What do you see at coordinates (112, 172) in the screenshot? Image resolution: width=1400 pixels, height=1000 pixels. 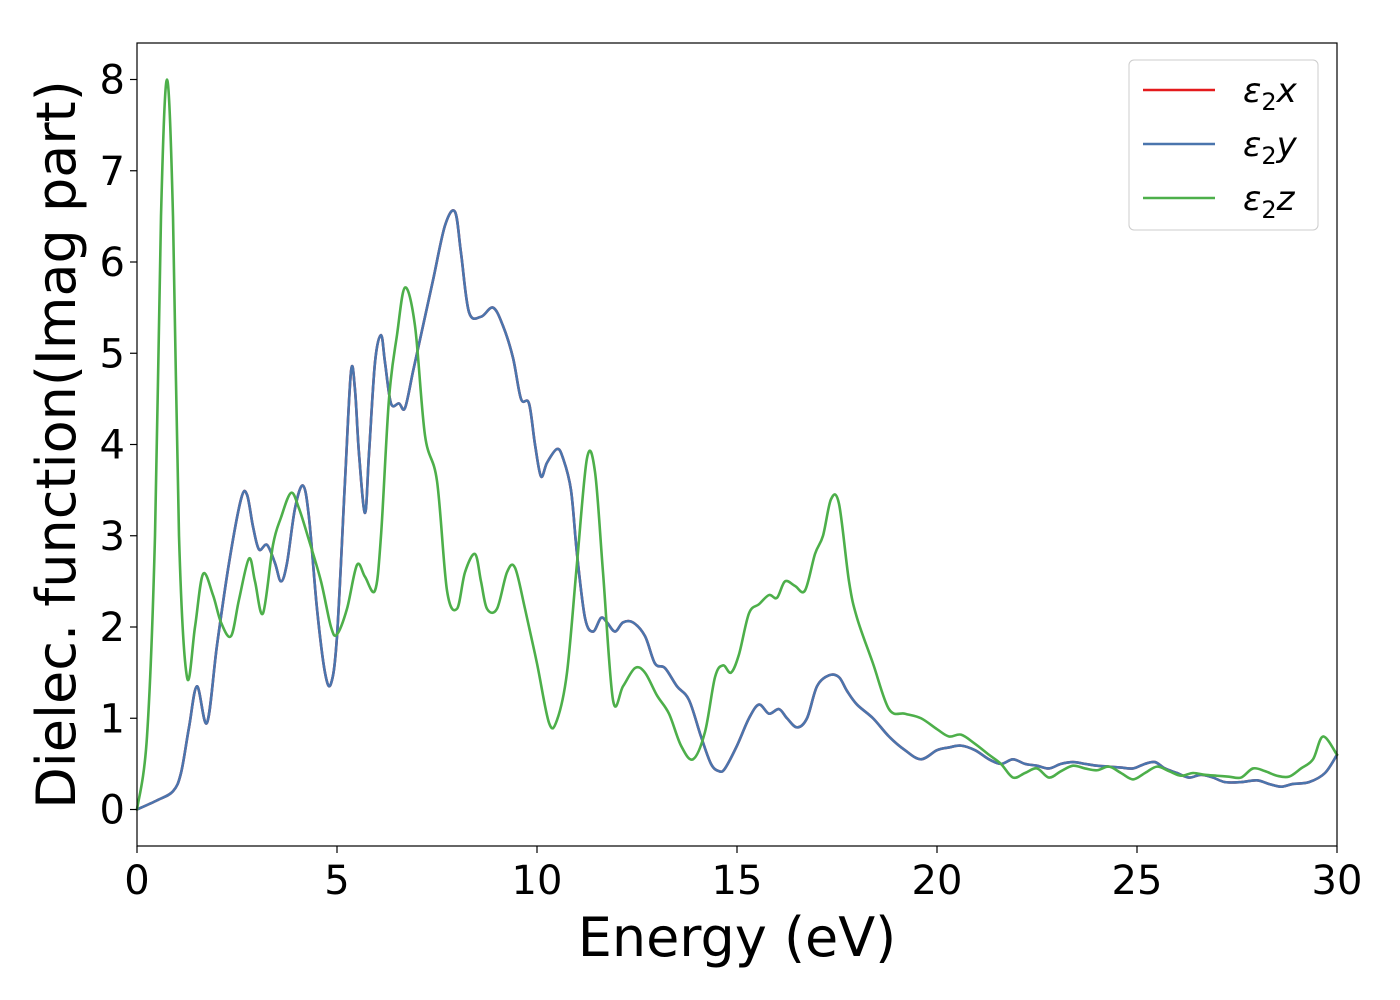 I see `y-tick-label: 7` at bounding box center [112, 172].